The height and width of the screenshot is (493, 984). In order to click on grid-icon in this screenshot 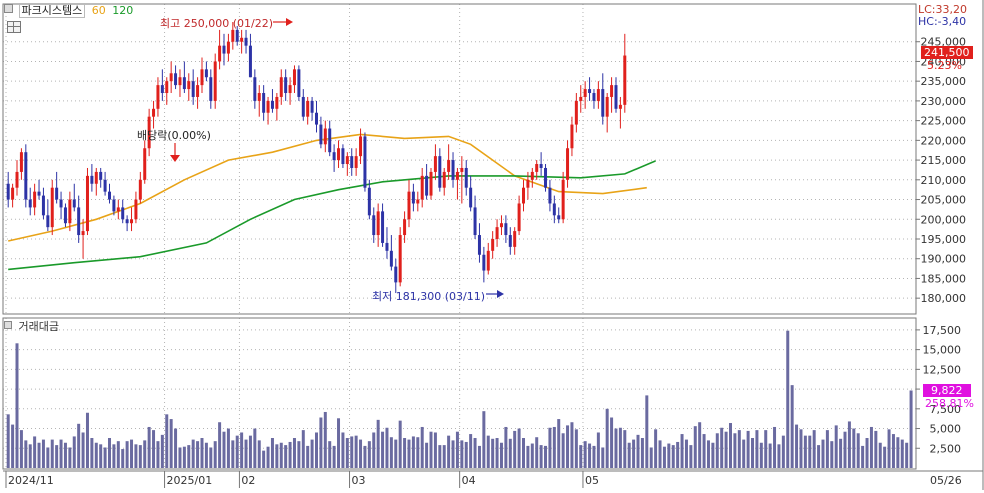, I will do `click(14, 27)`.